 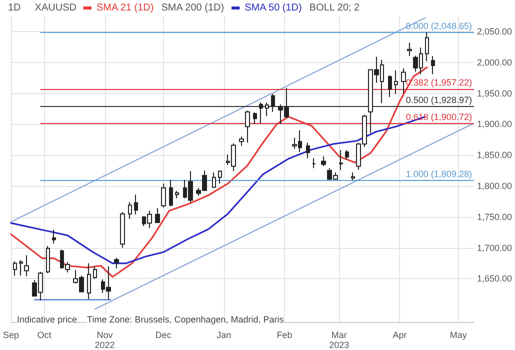 I want to click on y-tick-label: 1,800.00, so click(x=494, y=186).